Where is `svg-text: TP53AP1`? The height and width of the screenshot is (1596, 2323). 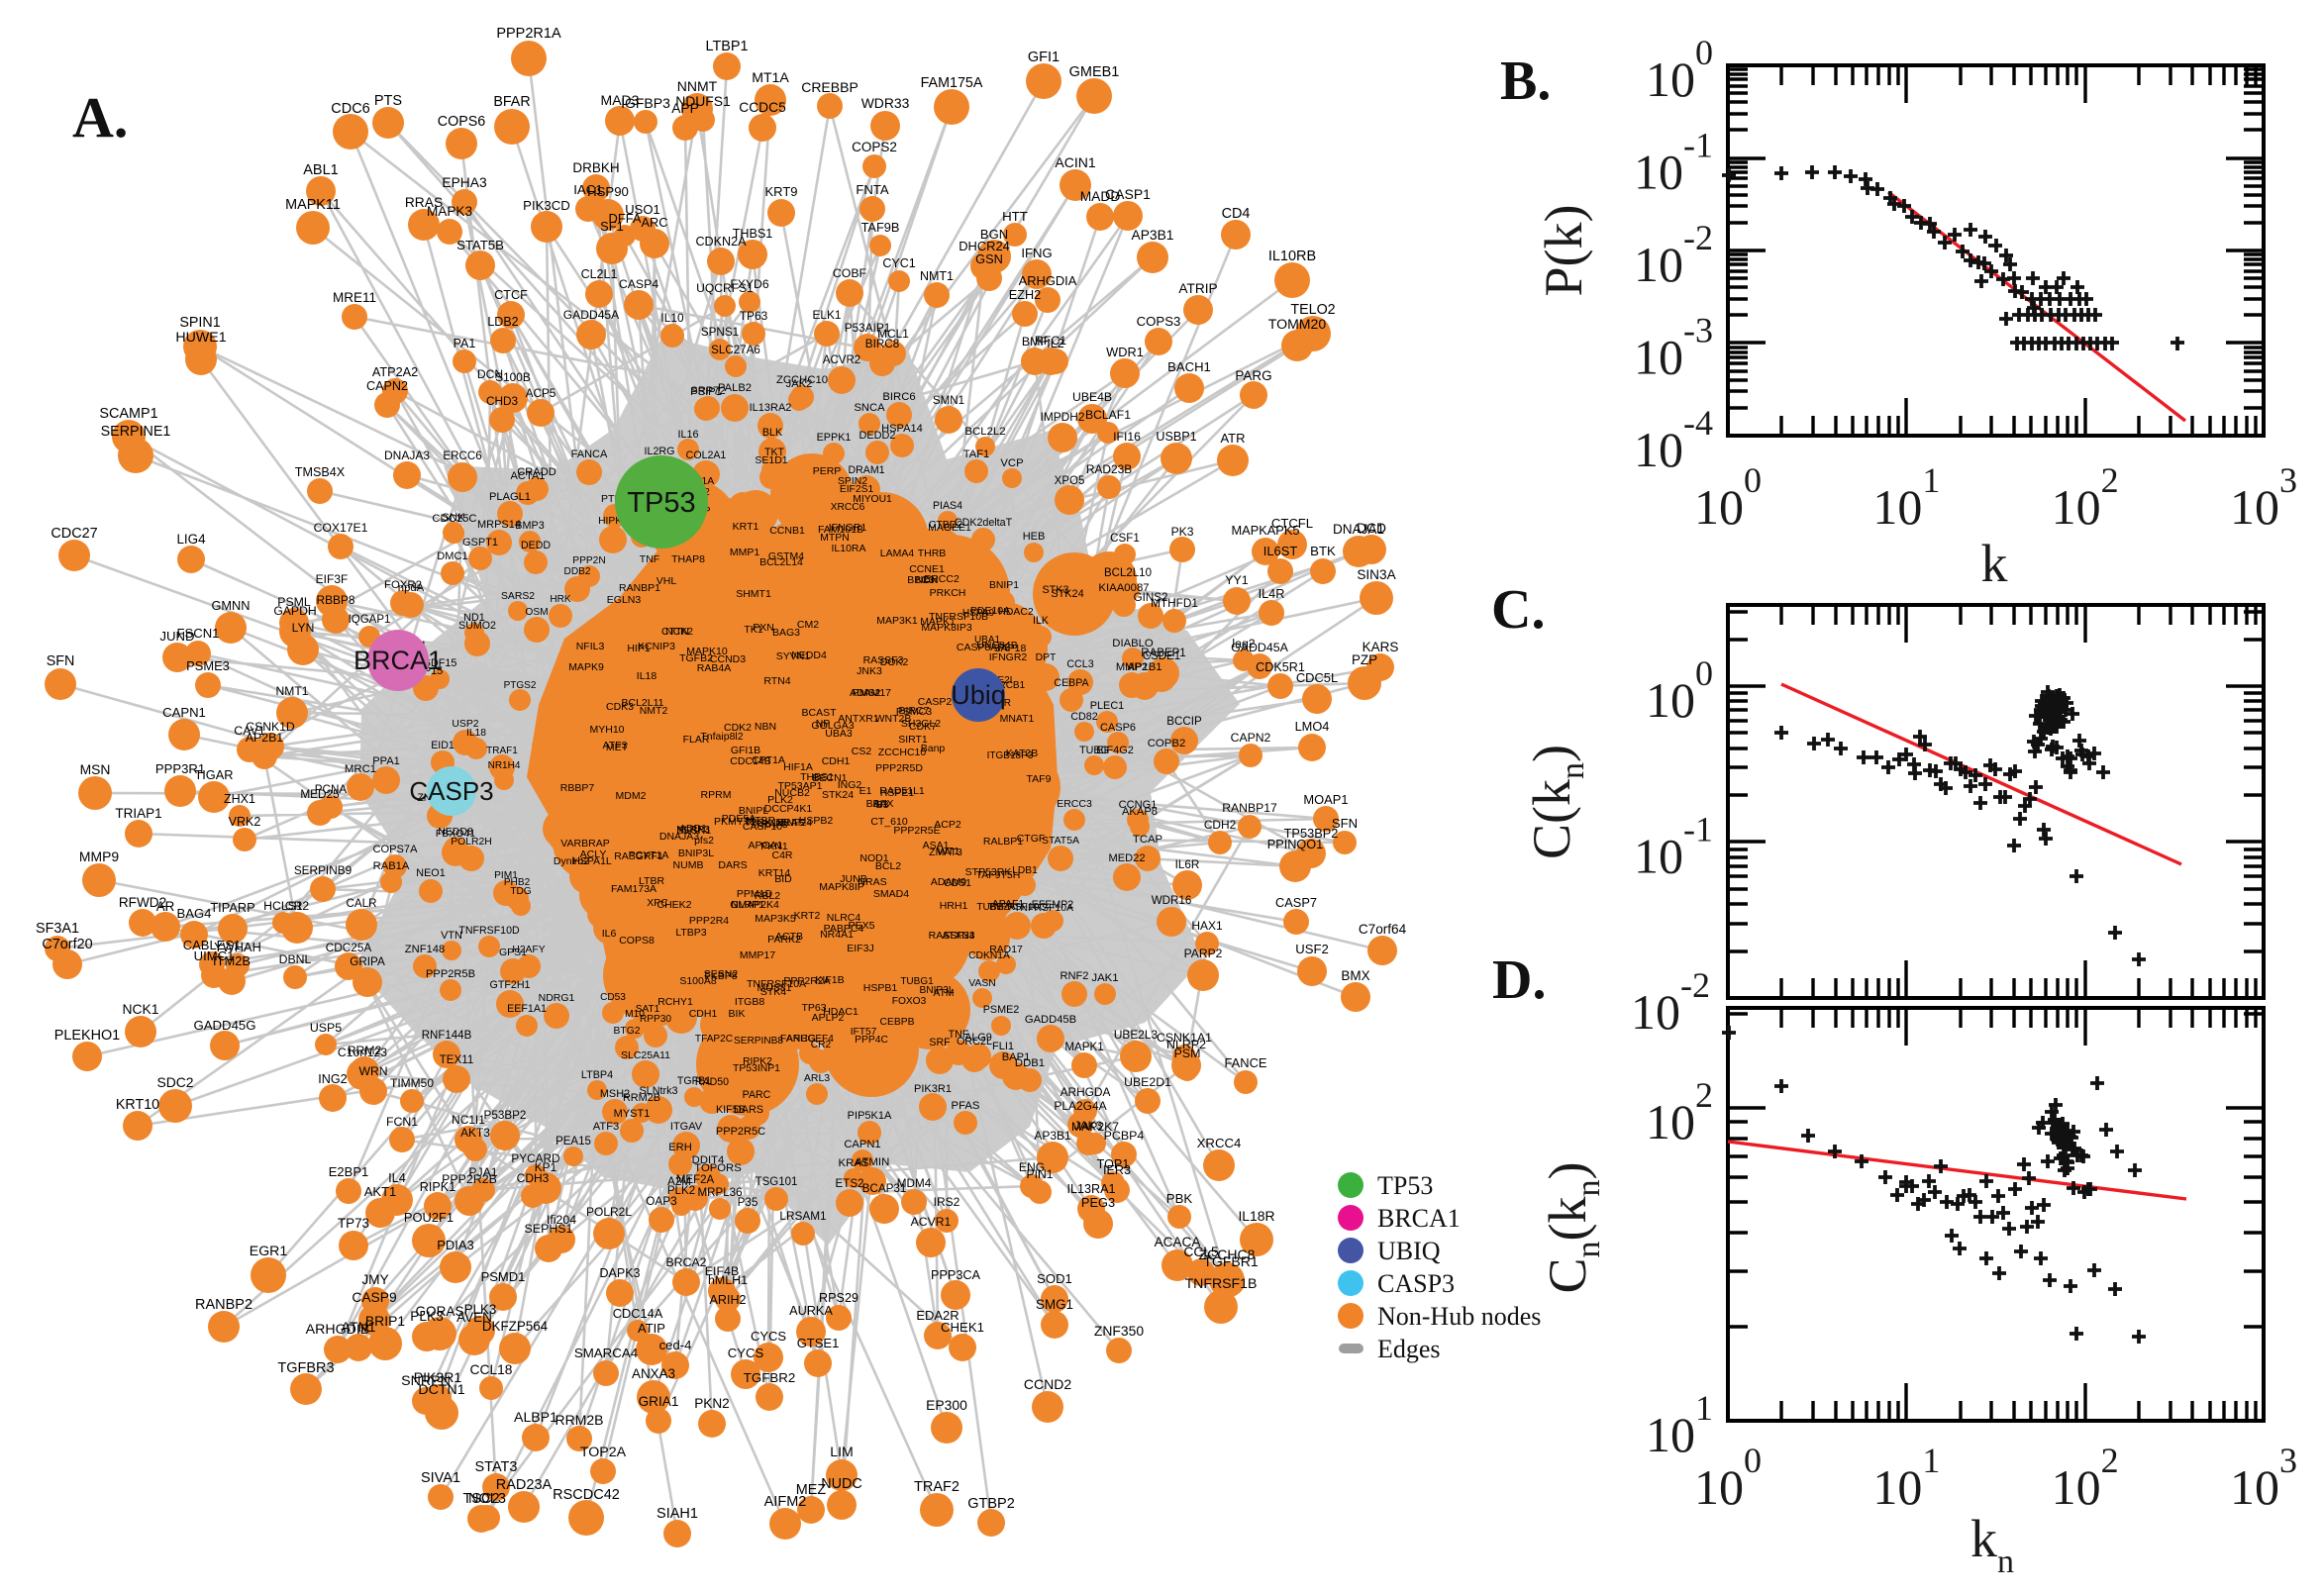 svg-text: TP53AP1 is located at coordinates (801, 786).